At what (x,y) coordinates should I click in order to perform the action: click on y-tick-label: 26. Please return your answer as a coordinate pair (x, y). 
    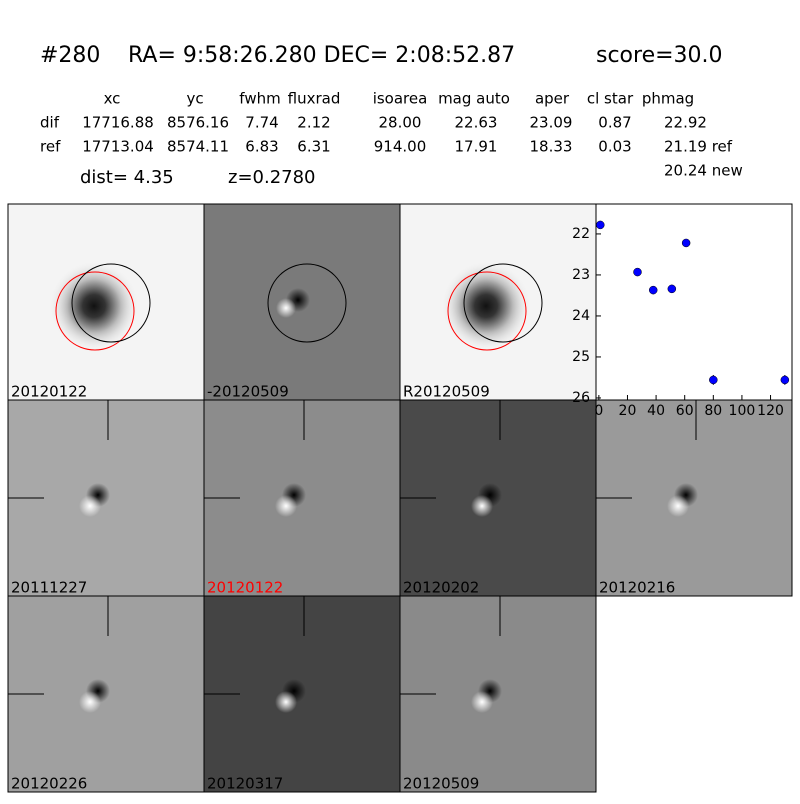
    Looking at the image, I should click on (581, 398).